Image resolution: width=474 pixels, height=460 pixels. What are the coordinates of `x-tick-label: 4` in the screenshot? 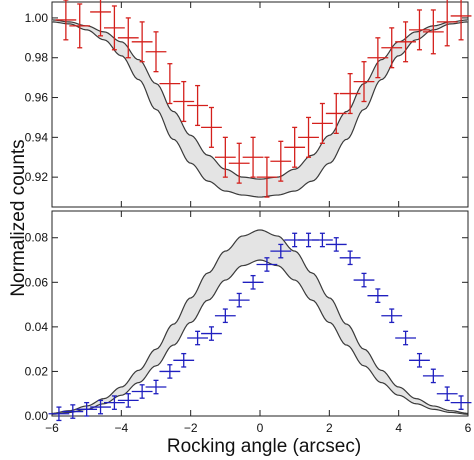 It's located at (398, 428).